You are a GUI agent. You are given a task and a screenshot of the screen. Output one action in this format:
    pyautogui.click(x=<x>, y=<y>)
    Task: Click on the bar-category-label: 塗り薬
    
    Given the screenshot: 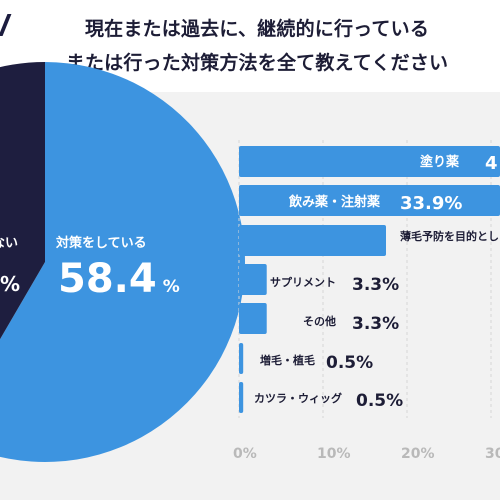 What is the action you would take?
    pyautogui.click(x=440, y=162)
    